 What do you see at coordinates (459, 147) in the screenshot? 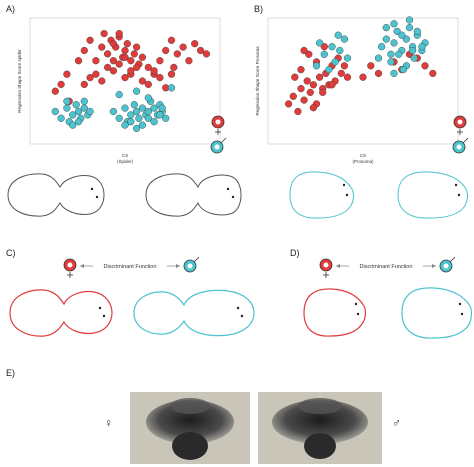
I see `male-icon-core` at bounding box center [459, 147].